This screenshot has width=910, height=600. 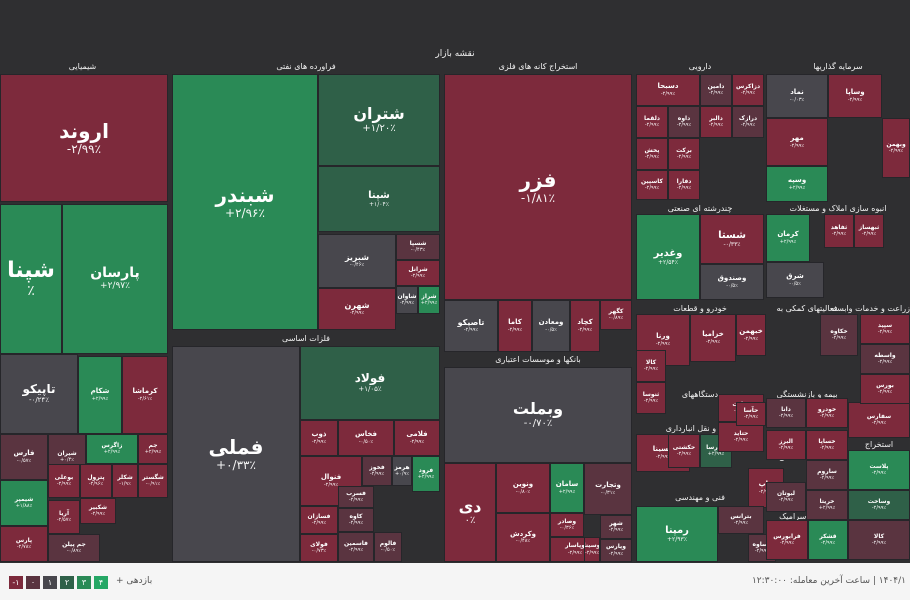 What do you see at coordinates (592, 549) in the screenshot?
I see `stock-tile: وسینا -۲/۹۹٪` at bounding box center [592, 549].